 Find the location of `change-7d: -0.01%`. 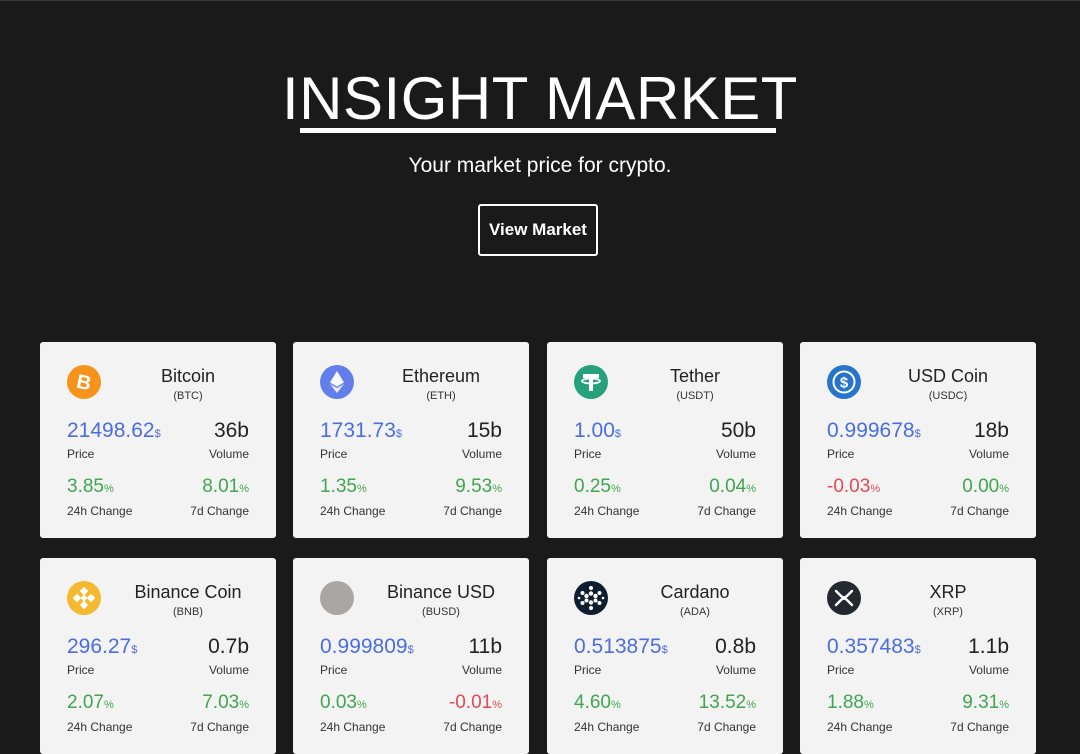

change-7d: -0.01% is located at coordinates (475, 704).